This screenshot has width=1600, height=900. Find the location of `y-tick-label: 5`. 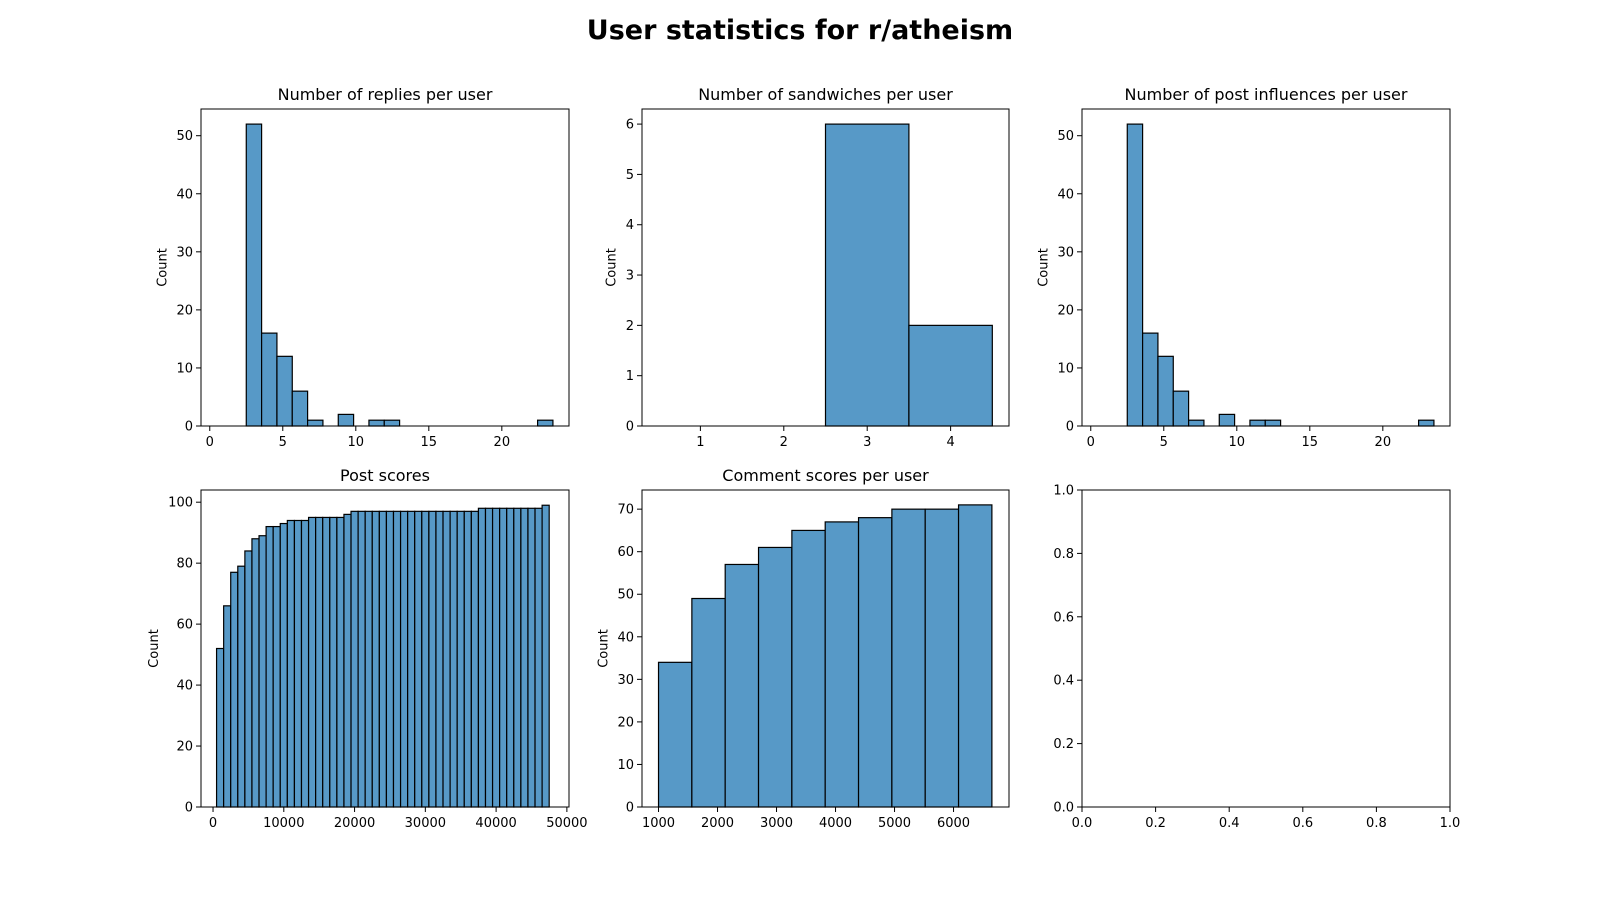

y-tick-label: 5 is located at coordinates (630, 175).